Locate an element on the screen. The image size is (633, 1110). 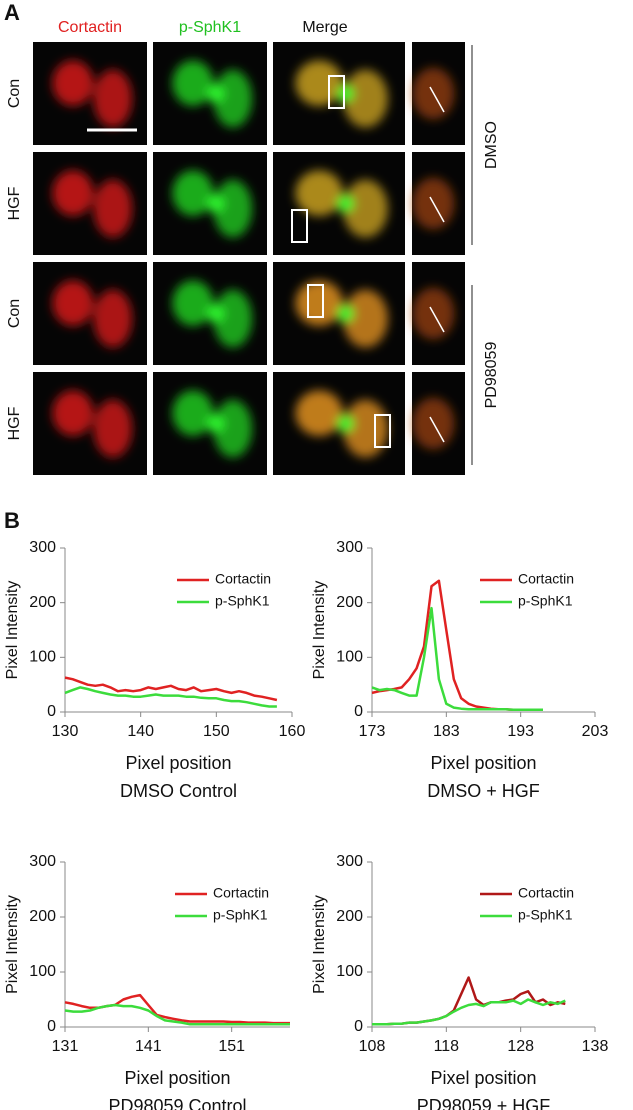
group-label: PD98059 is located at coordinates (491, 375).